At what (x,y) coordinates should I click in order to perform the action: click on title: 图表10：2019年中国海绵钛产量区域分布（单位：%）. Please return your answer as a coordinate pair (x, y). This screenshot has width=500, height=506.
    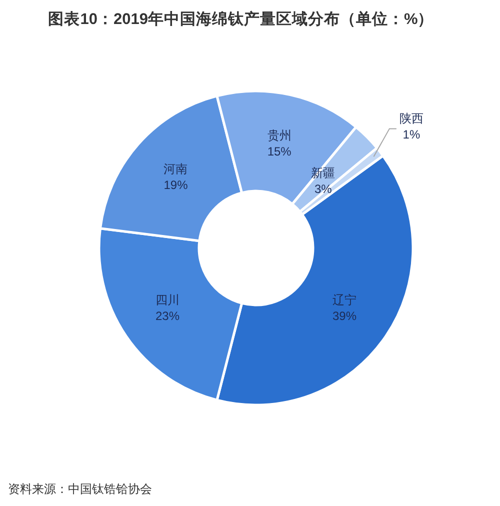
    Looking at the image, I should click on (241, 19).